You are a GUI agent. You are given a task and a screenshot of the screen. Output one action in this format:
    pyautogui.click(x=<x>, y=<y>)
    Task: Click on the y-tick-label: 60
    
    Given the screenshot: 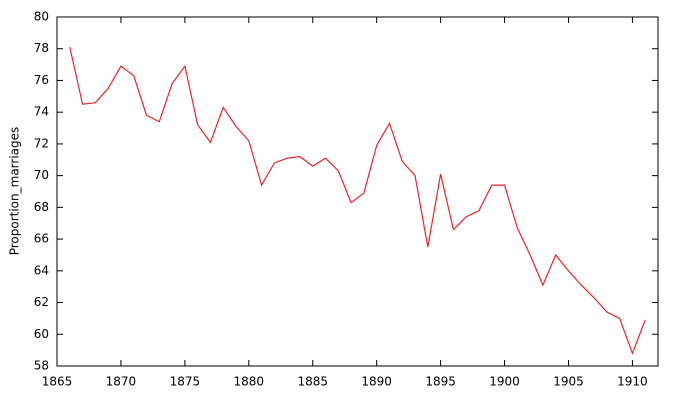 What is the action you would take?
    pyautogui.click(x=41, y=334)
    